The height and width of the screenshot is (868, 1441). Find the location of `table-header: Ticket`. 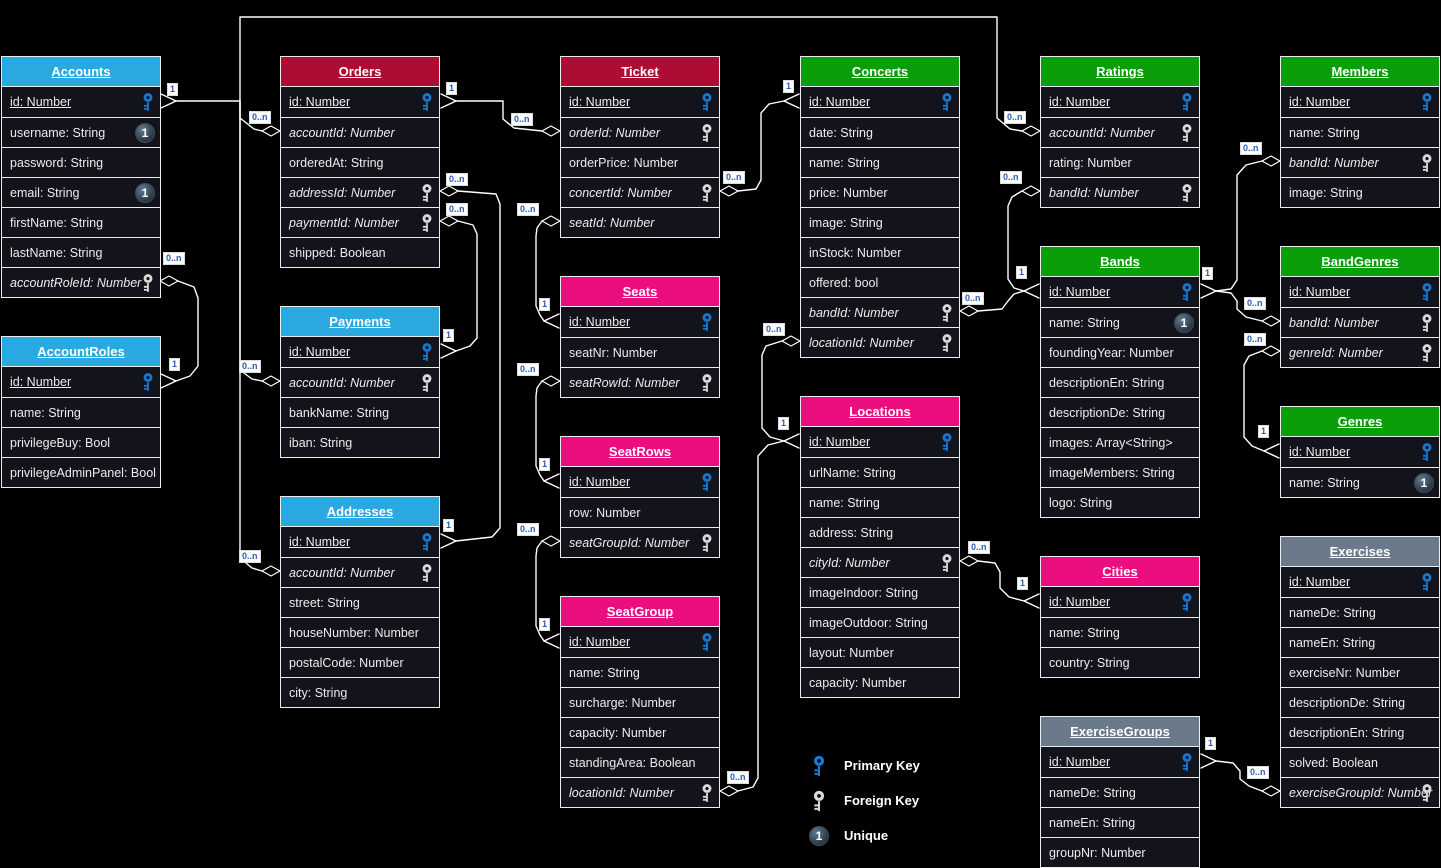

table-header: Ticket is located at coordinates (640, 72).